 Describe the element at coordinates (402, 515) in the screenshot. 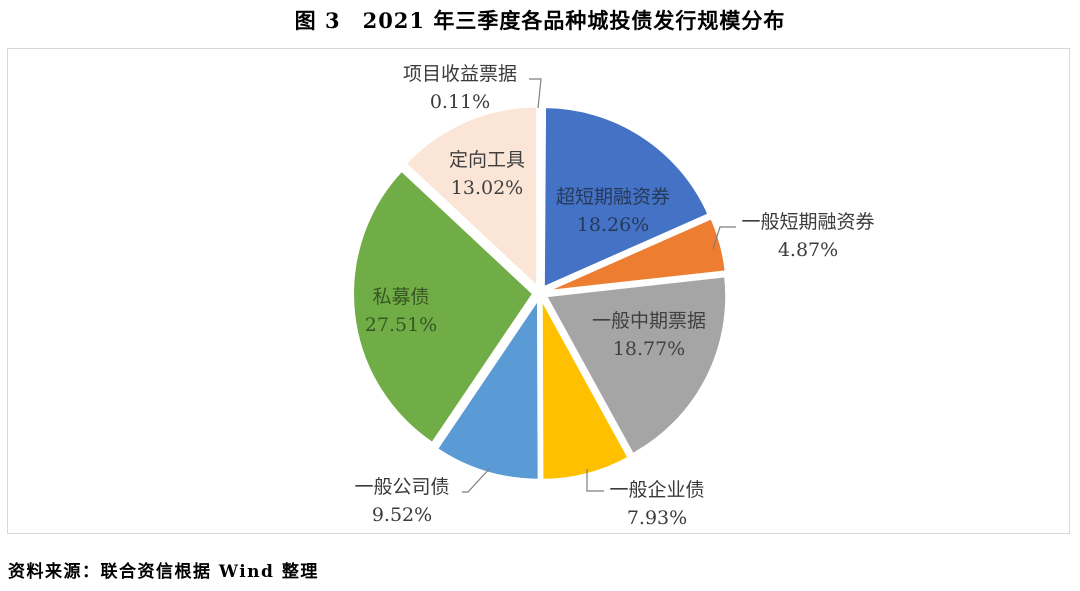

I see `slice-label-value: 9.52%` at that location.